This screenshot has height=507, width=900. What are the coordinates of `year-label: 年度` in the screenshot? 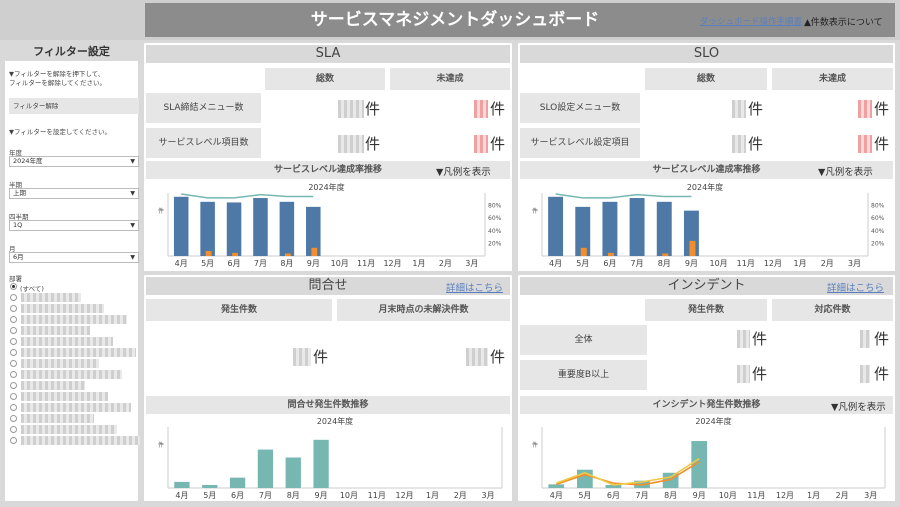 It's located at (15, 153).